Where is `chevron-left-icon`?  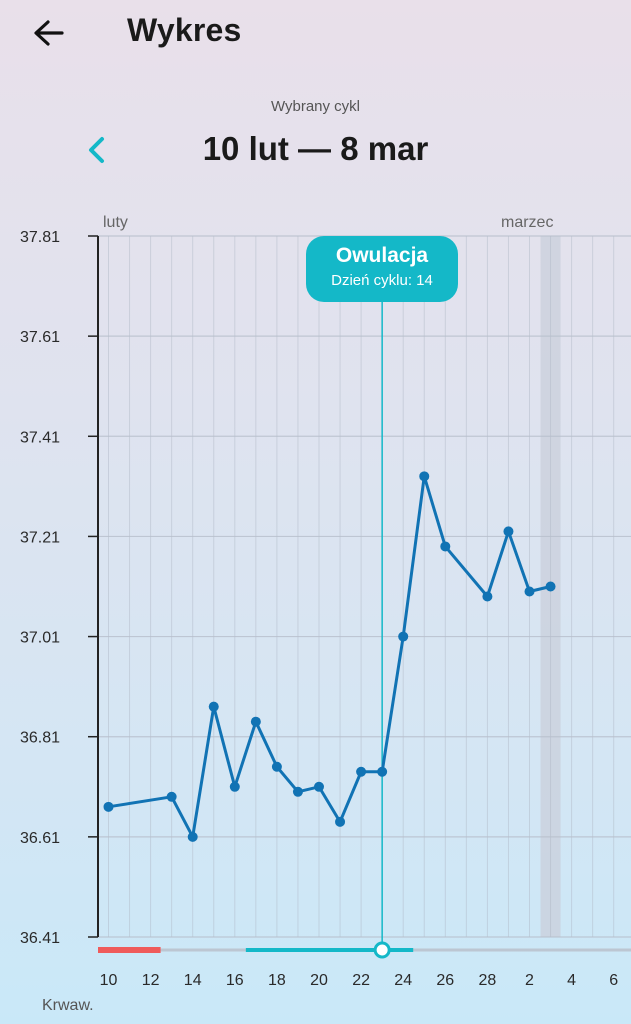 chevron-left-icon is located at coordinates (96, 150).